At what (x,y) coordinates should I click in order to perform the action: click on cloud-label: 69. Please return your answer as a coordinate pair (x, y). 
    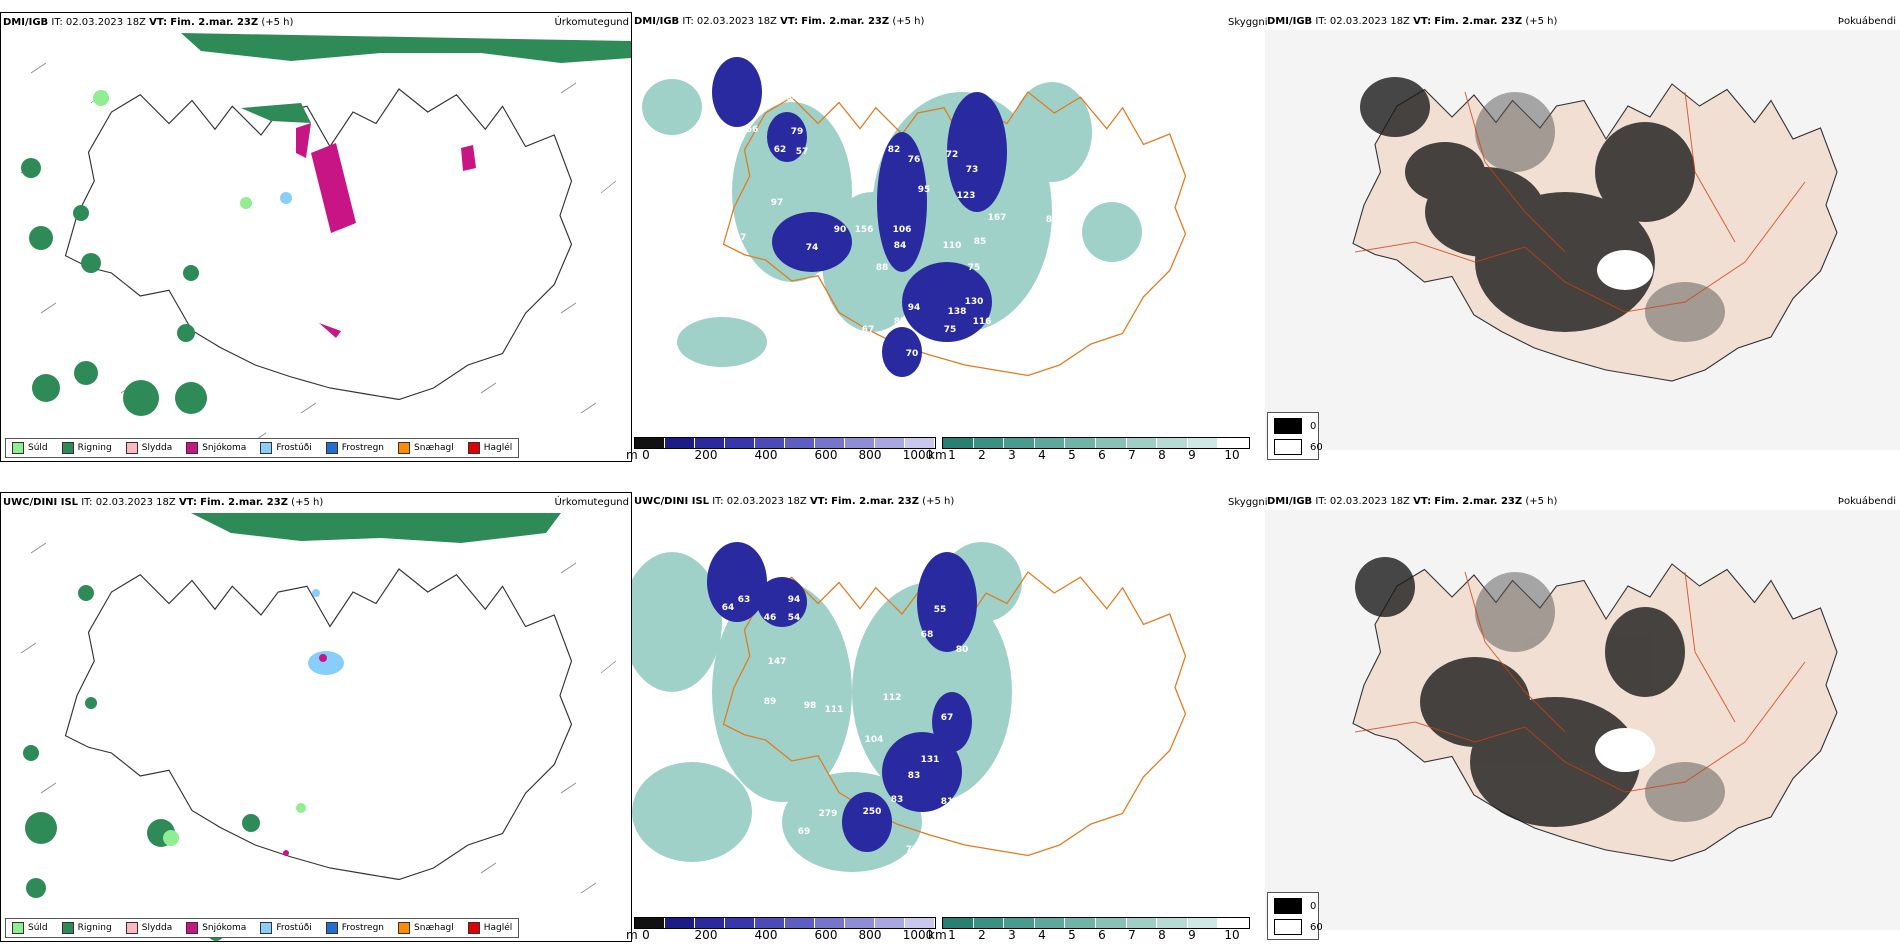
    Looking at the image, I should click on (804, 832).